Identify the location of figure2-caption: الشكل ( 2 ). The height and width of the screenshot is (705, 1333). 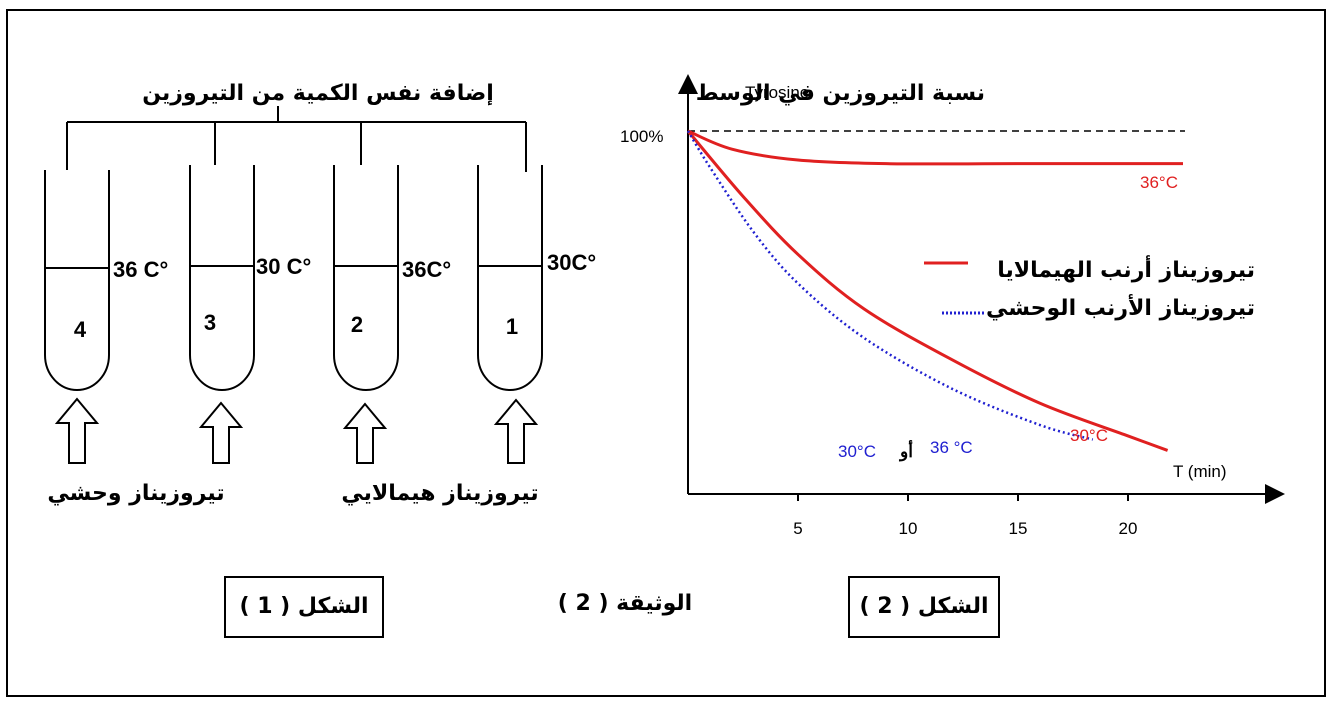
(923, 606).